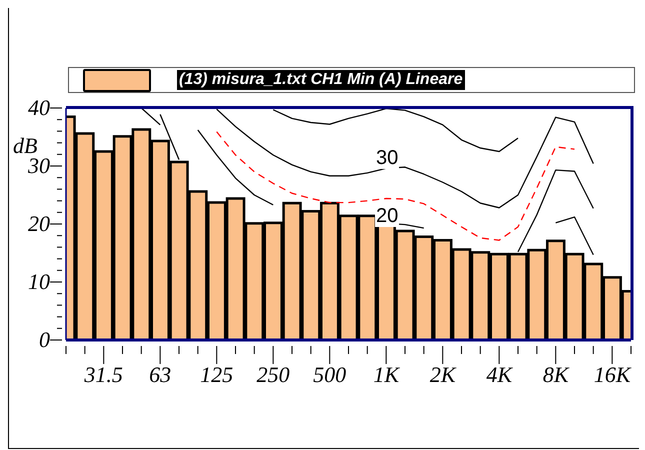  Describe the element at coordinates (500, 374) in the screenshot. I see `x-tick-label: 4K` at that location.